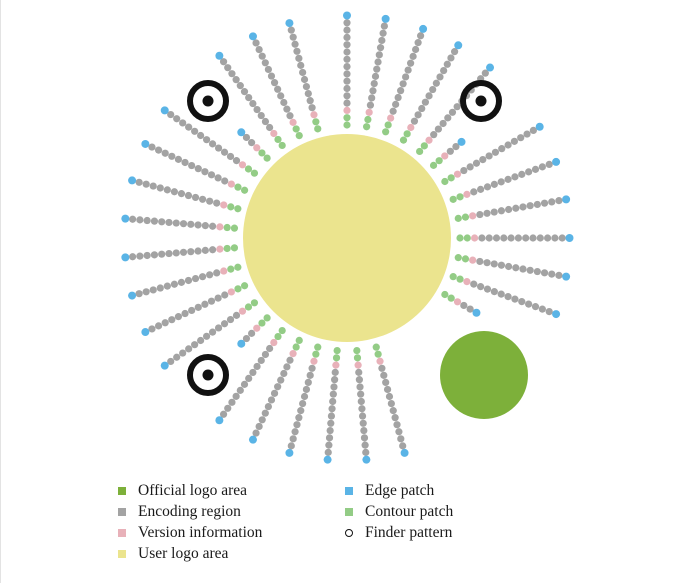 The height and width of the screenshot is (583, 688). Describe the element at coordinates (389, 491) in the screenshot. I see `legend-item-edge-patch: Edge patch` at that location.